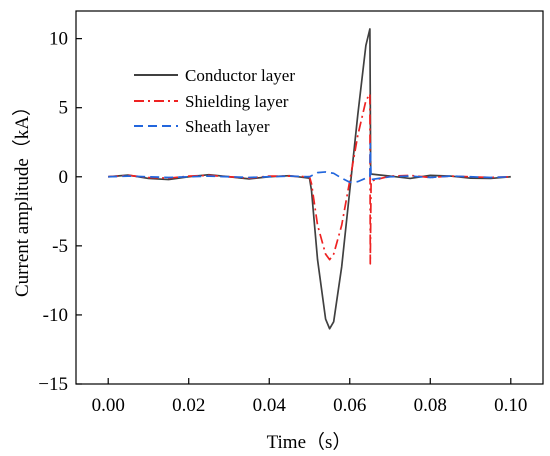 The width and height of the screenshot is (550, 456). What do you see at coordinates (60, 246) in the screenshot?
I see `y-tick-label: -5` at bounding box center [60, 246].